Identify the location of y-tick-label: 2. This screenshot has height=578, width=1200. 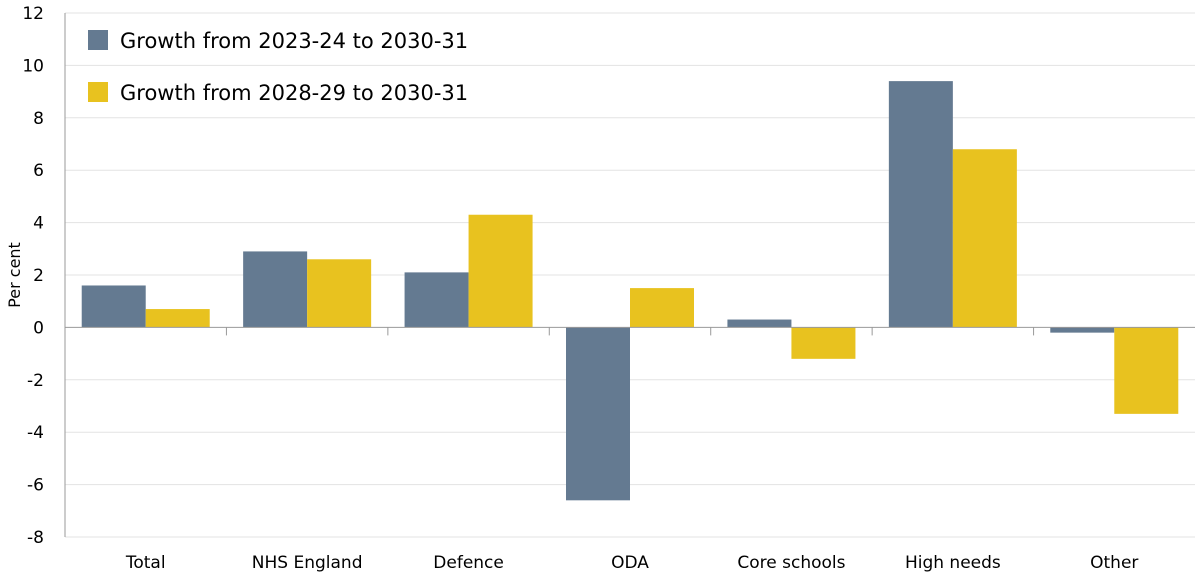
(38, 276).